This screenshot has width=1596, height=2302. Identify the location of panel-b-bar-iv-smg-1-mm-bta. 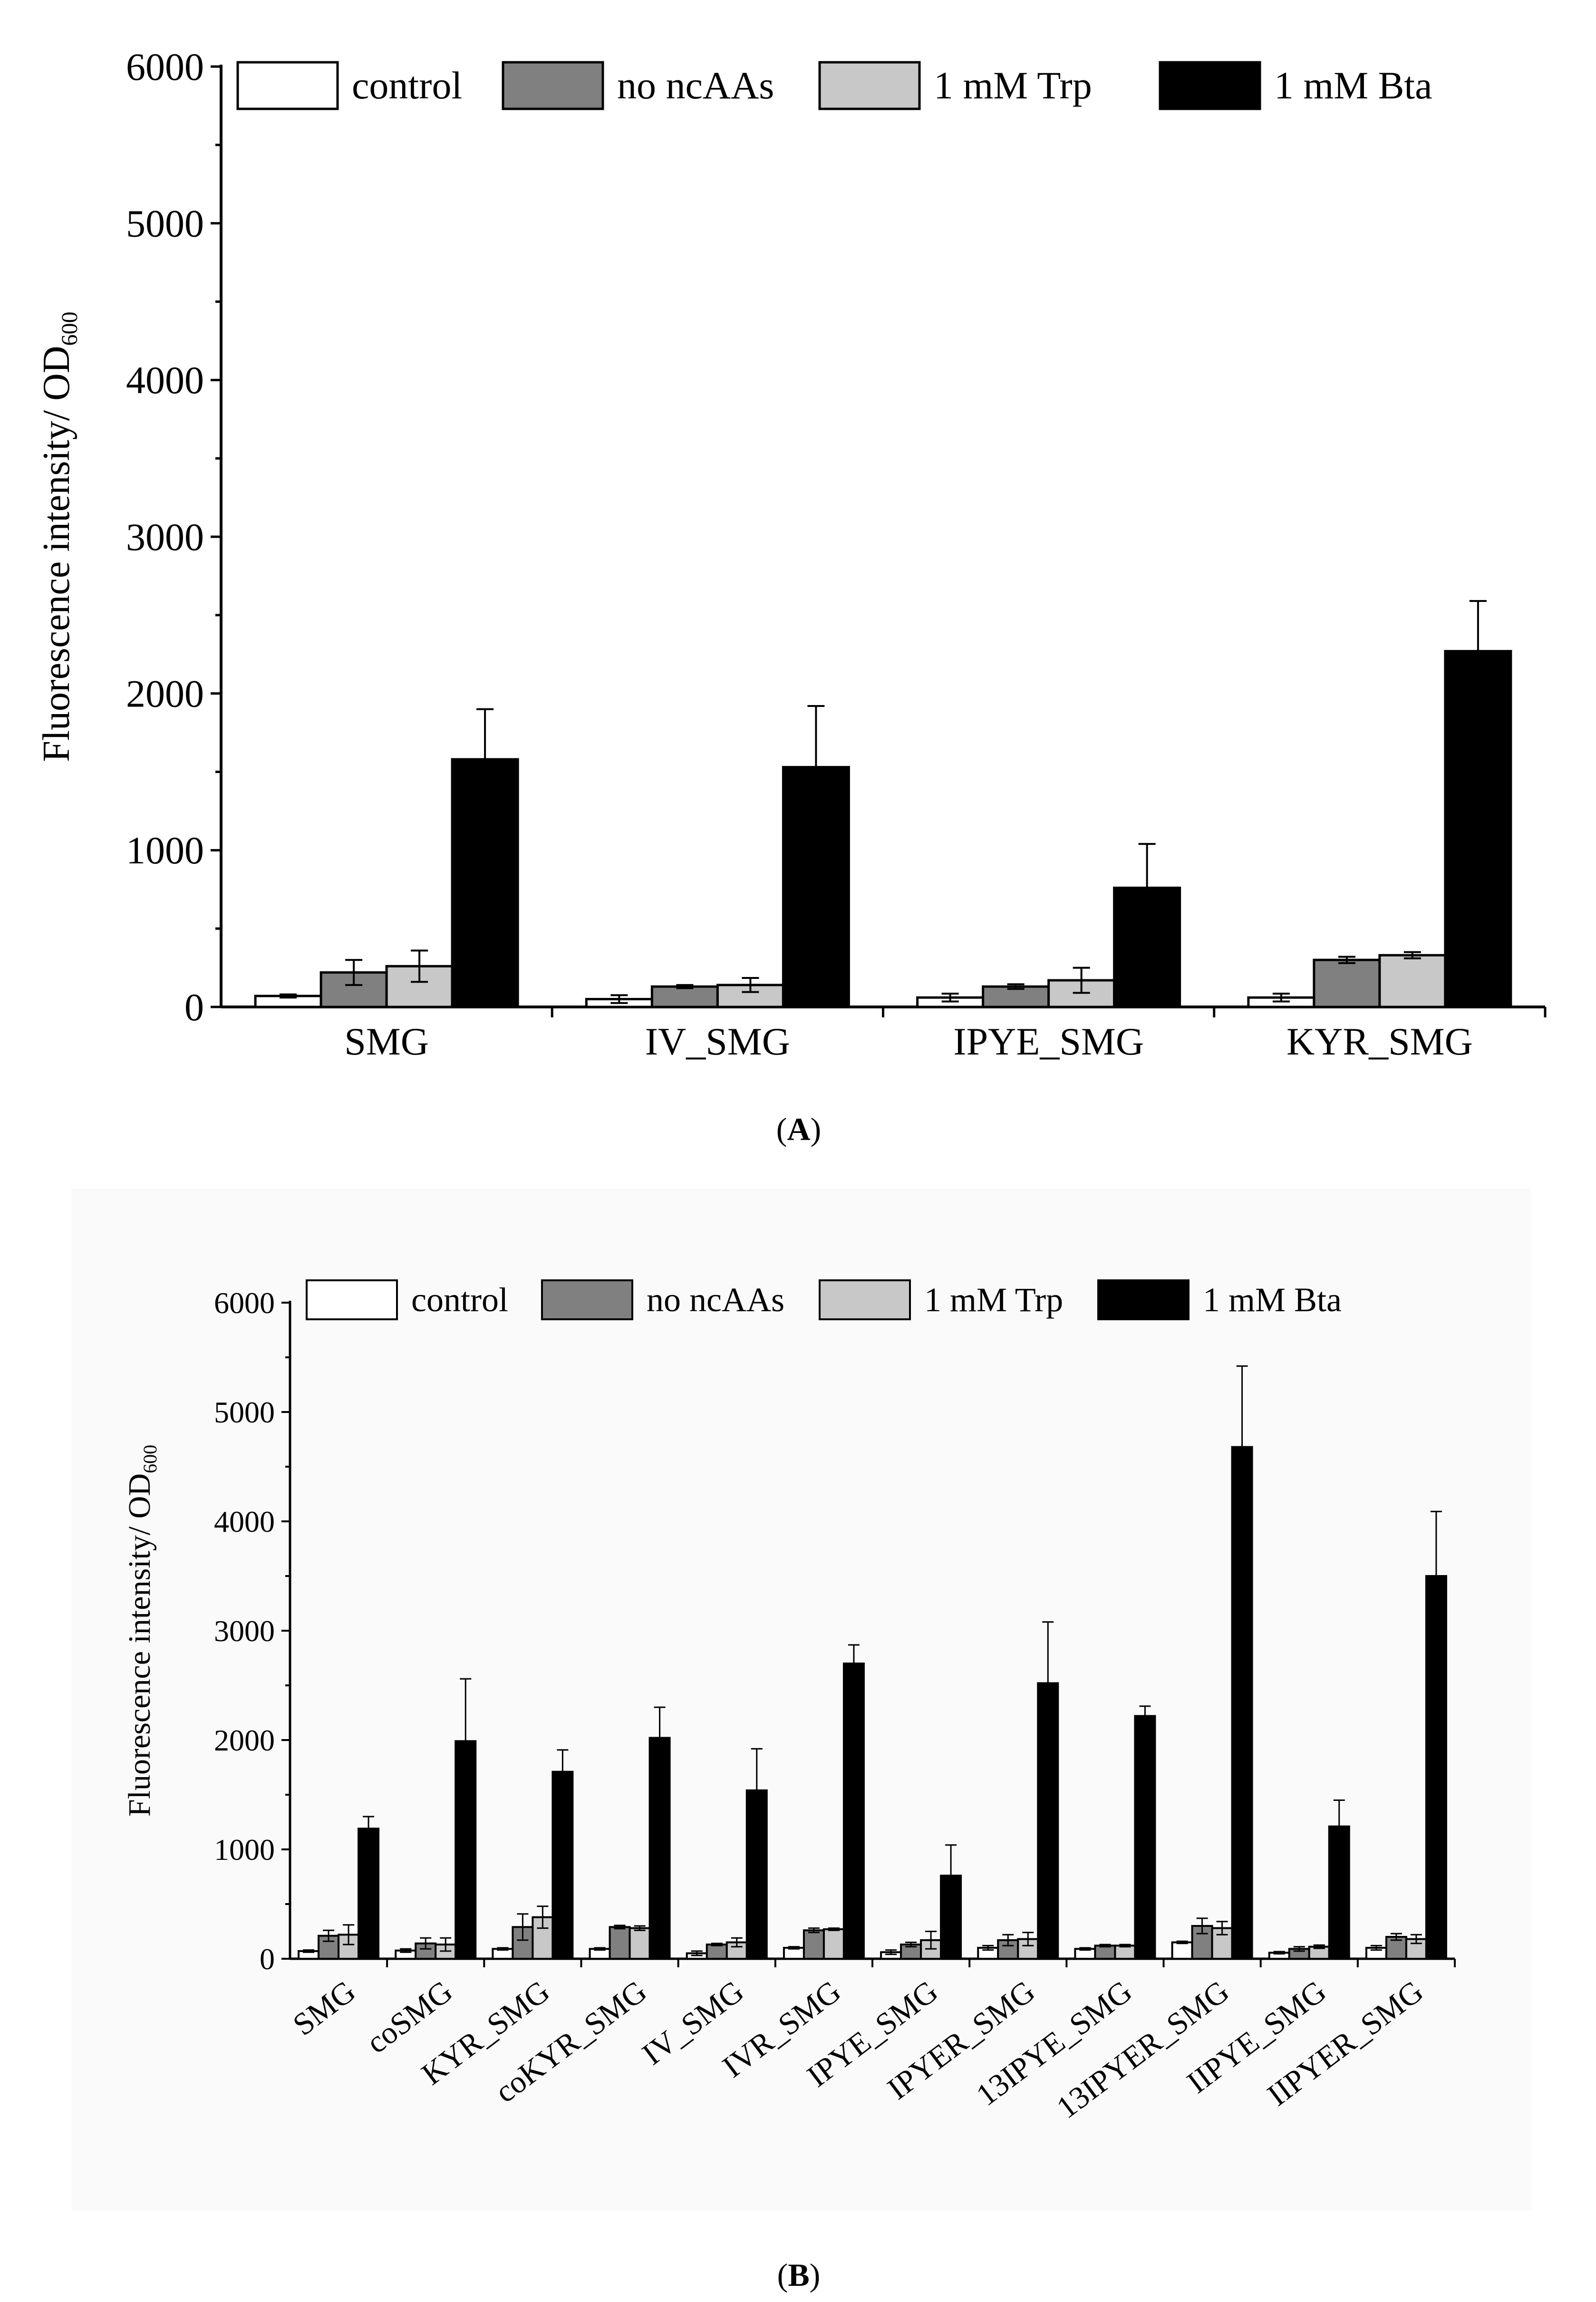
(757, 1874).